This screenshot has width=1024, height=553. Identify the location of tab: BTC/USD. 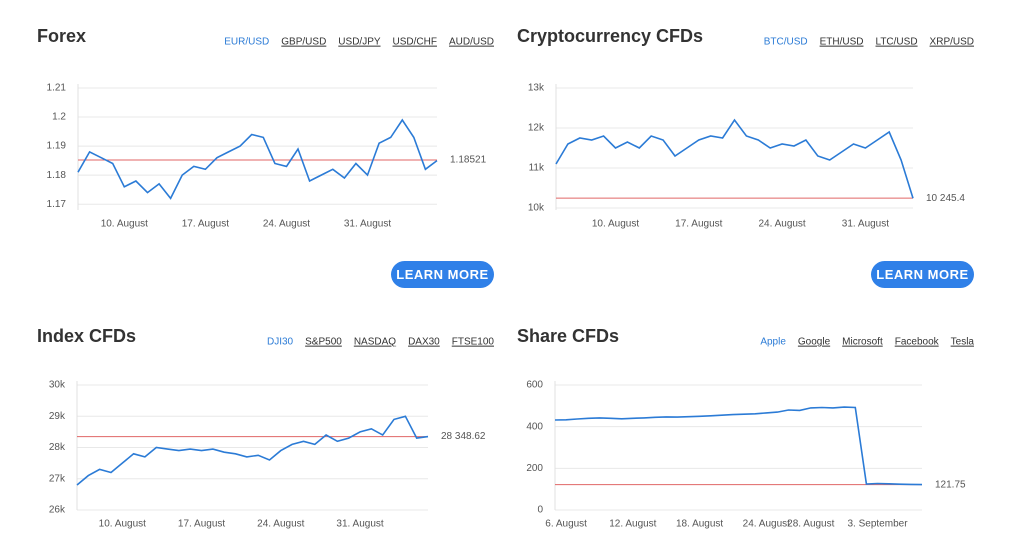
(786, 42).